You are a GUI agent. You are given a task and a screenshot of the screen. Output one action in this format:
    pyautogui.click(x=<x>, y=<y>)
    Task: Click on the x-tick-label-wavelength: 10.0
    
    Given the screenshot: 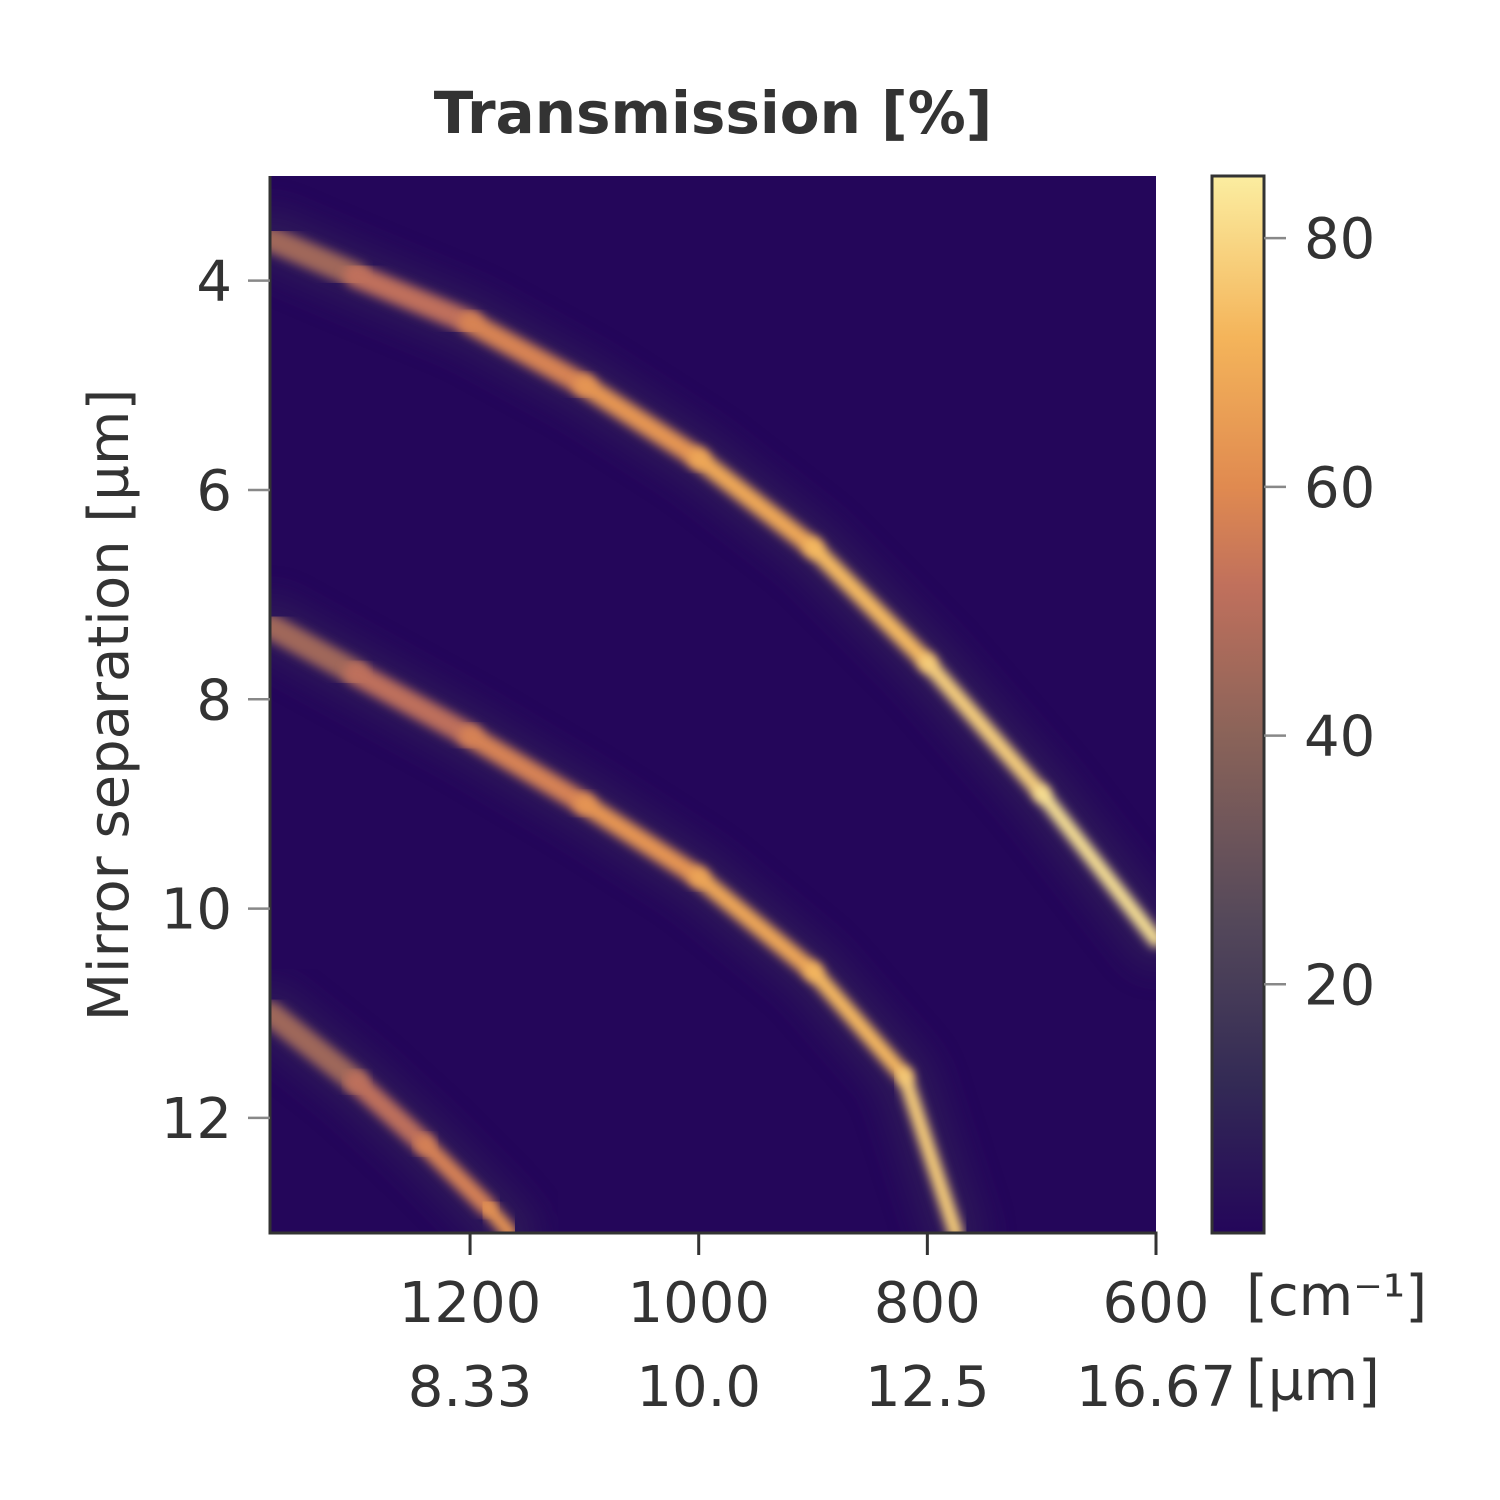 What is the action you would take?
    pyautogui.click(x=698, y=1387)
    